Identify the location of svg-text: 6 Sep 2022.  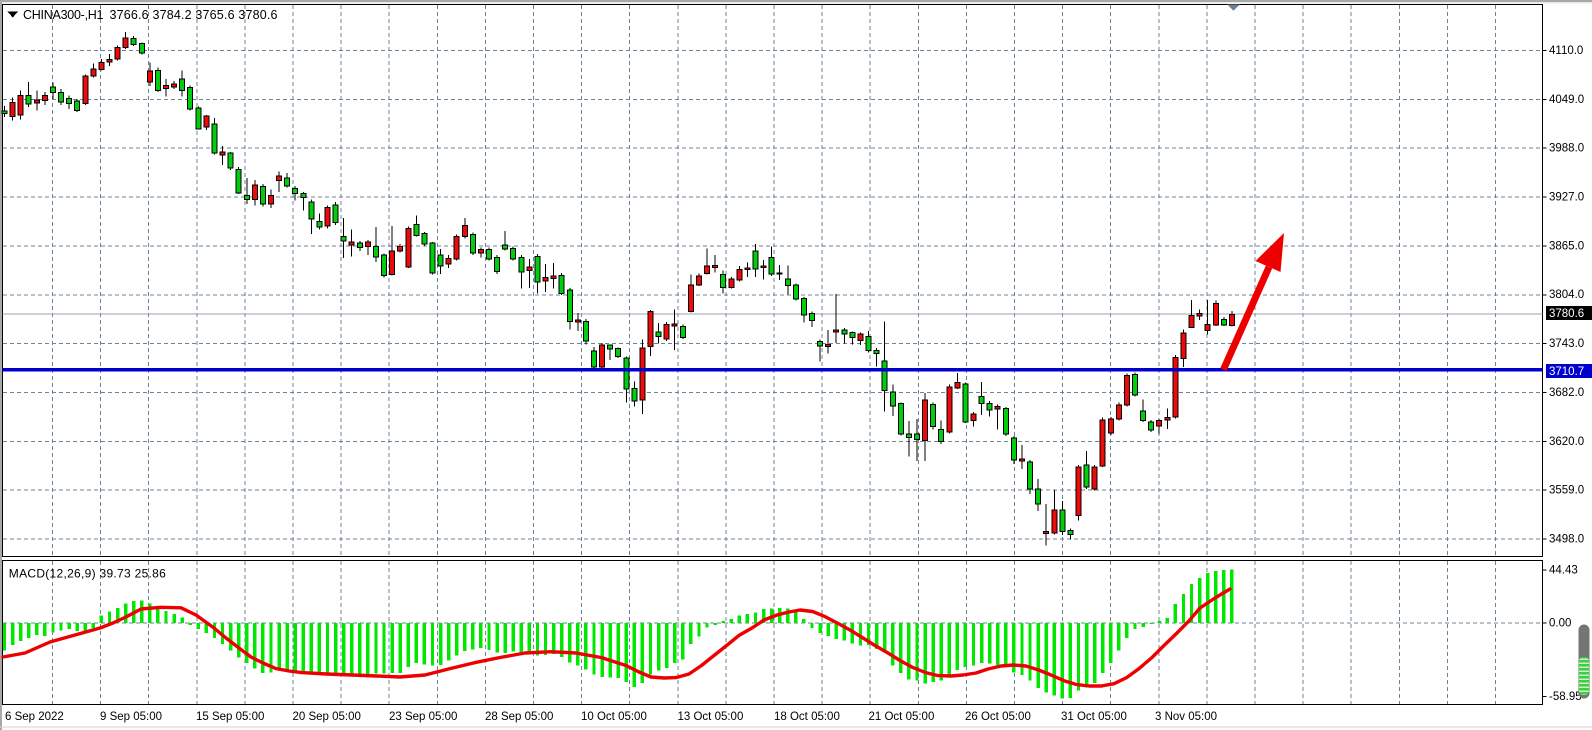
(34, 717).